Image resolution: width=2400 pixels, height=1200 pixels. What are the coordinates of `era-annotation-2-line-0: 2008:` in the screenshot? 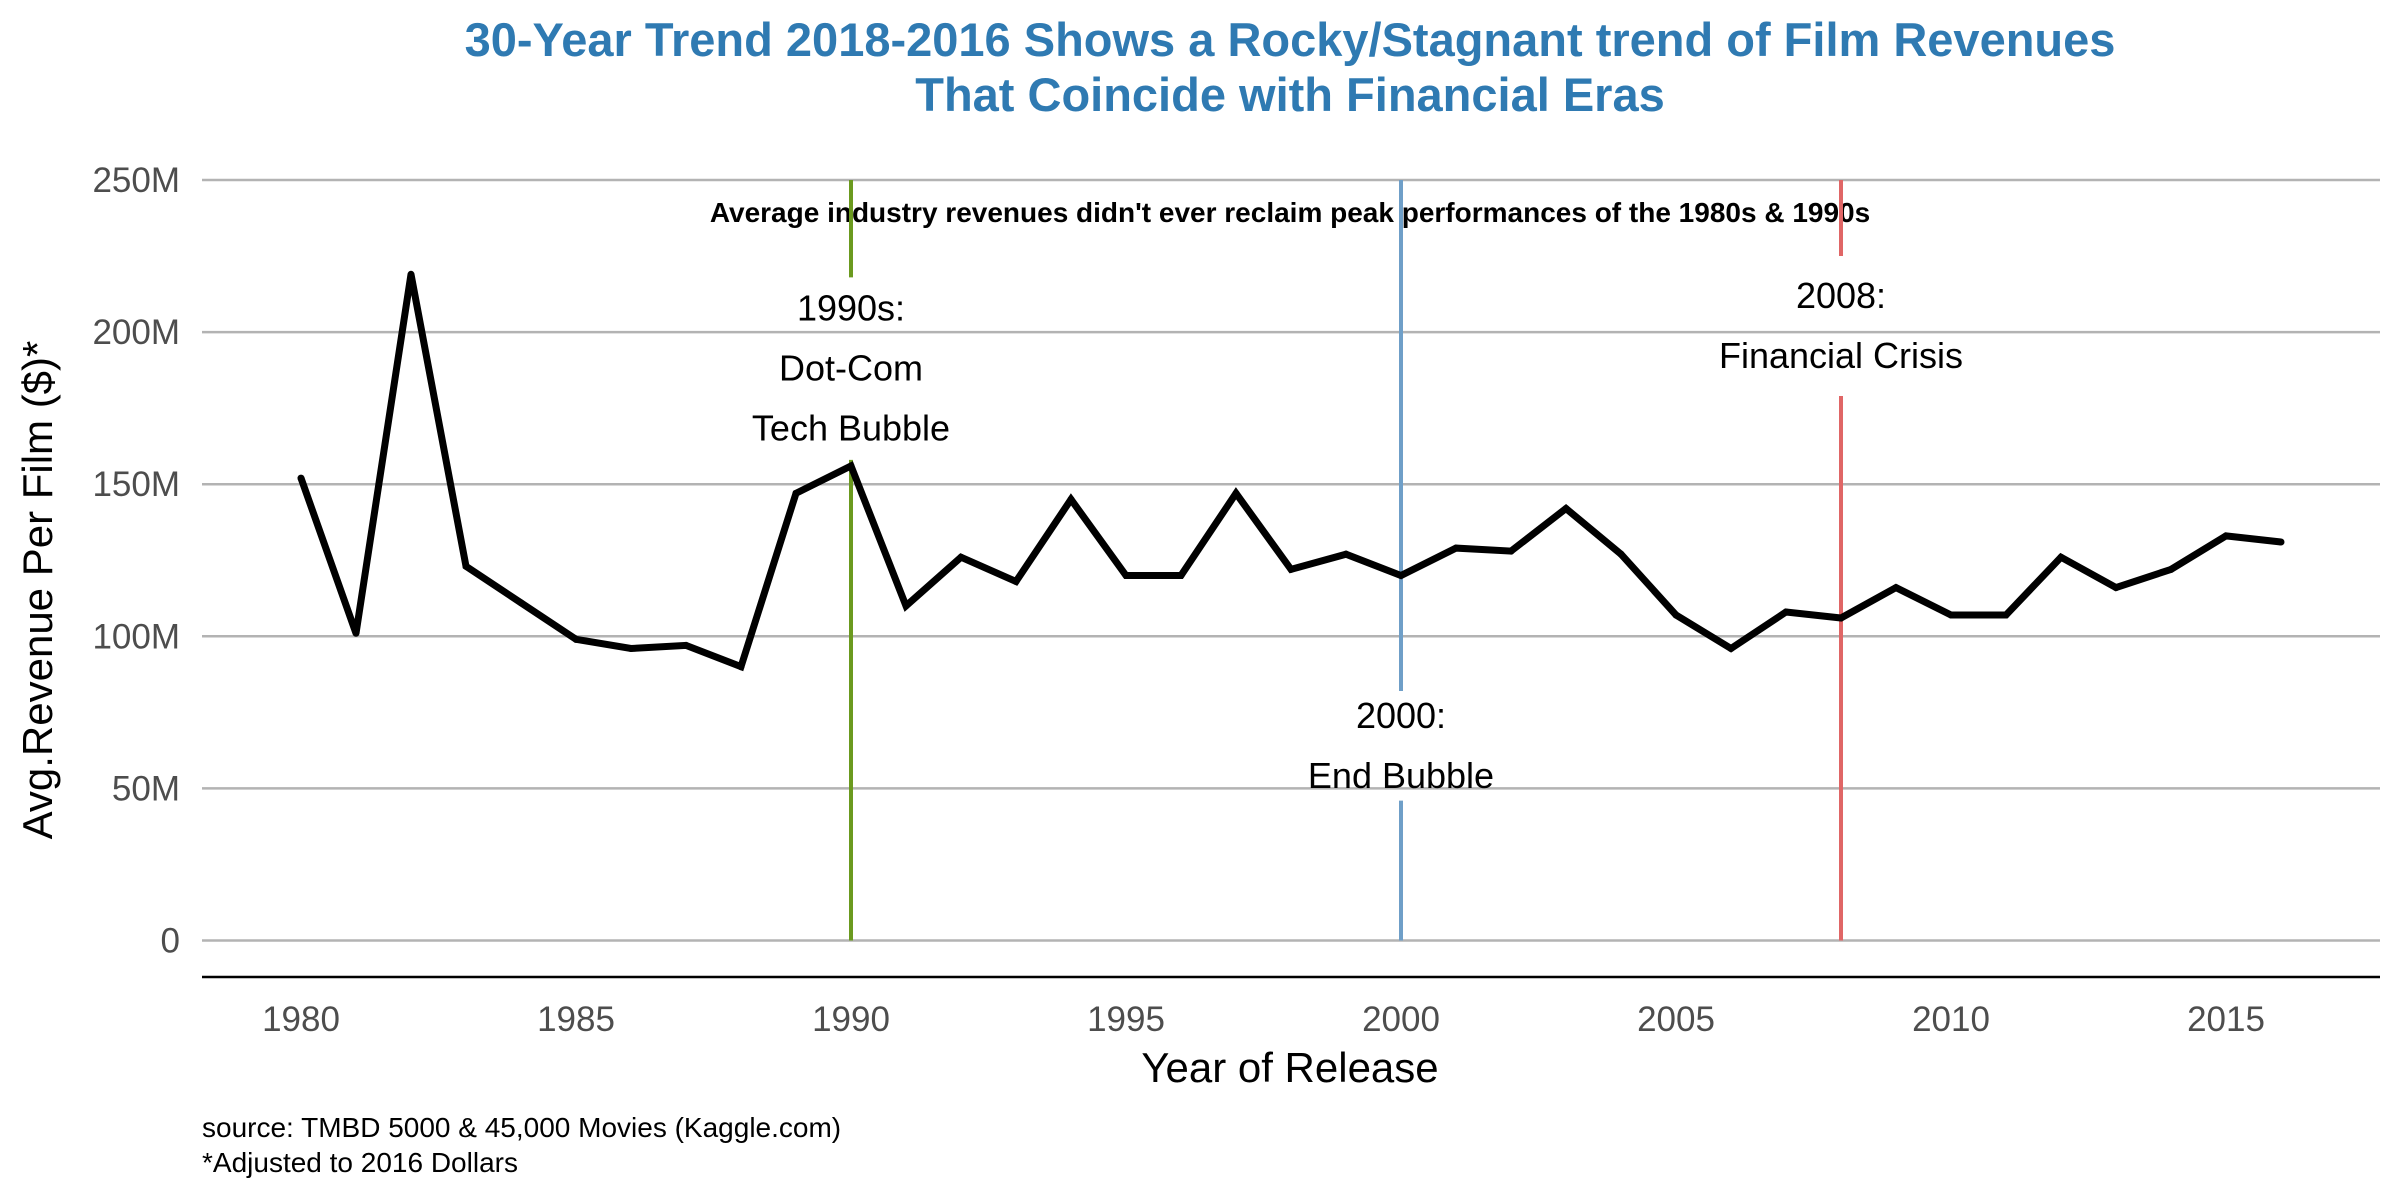 It's located at (1841, 295).